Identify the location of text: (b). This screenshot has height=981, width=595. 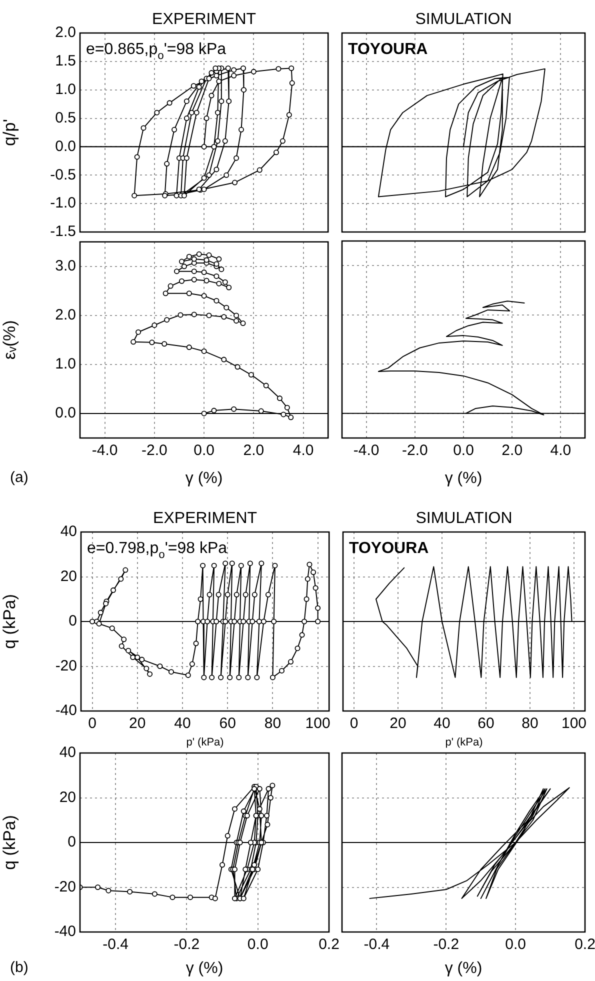
(19, 967).